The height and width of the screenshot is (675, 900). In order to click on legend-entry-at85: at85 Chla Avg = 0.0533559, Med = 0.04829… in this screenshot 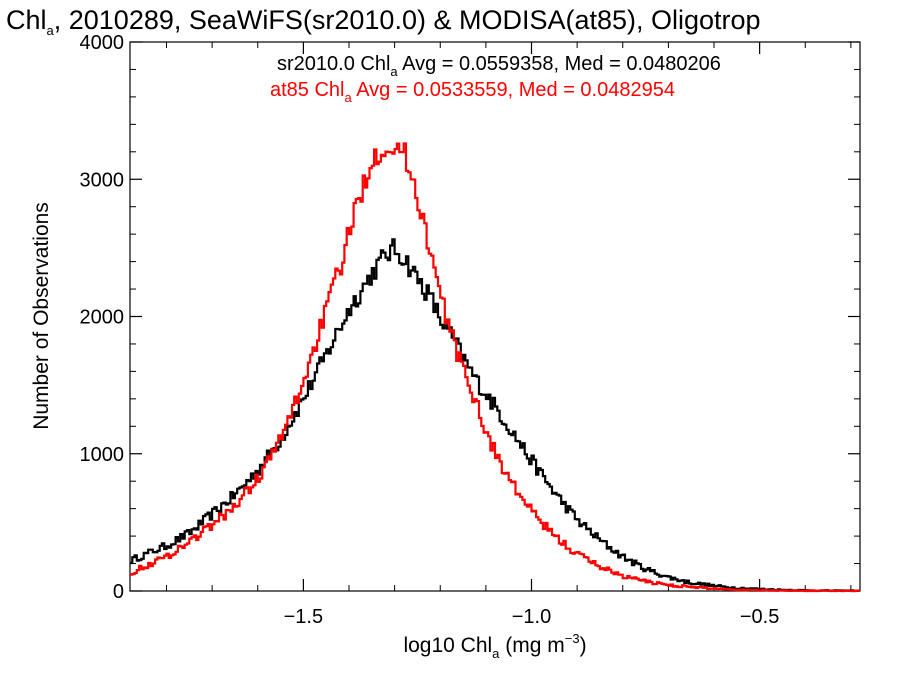, I will do `click(472, 92)`.